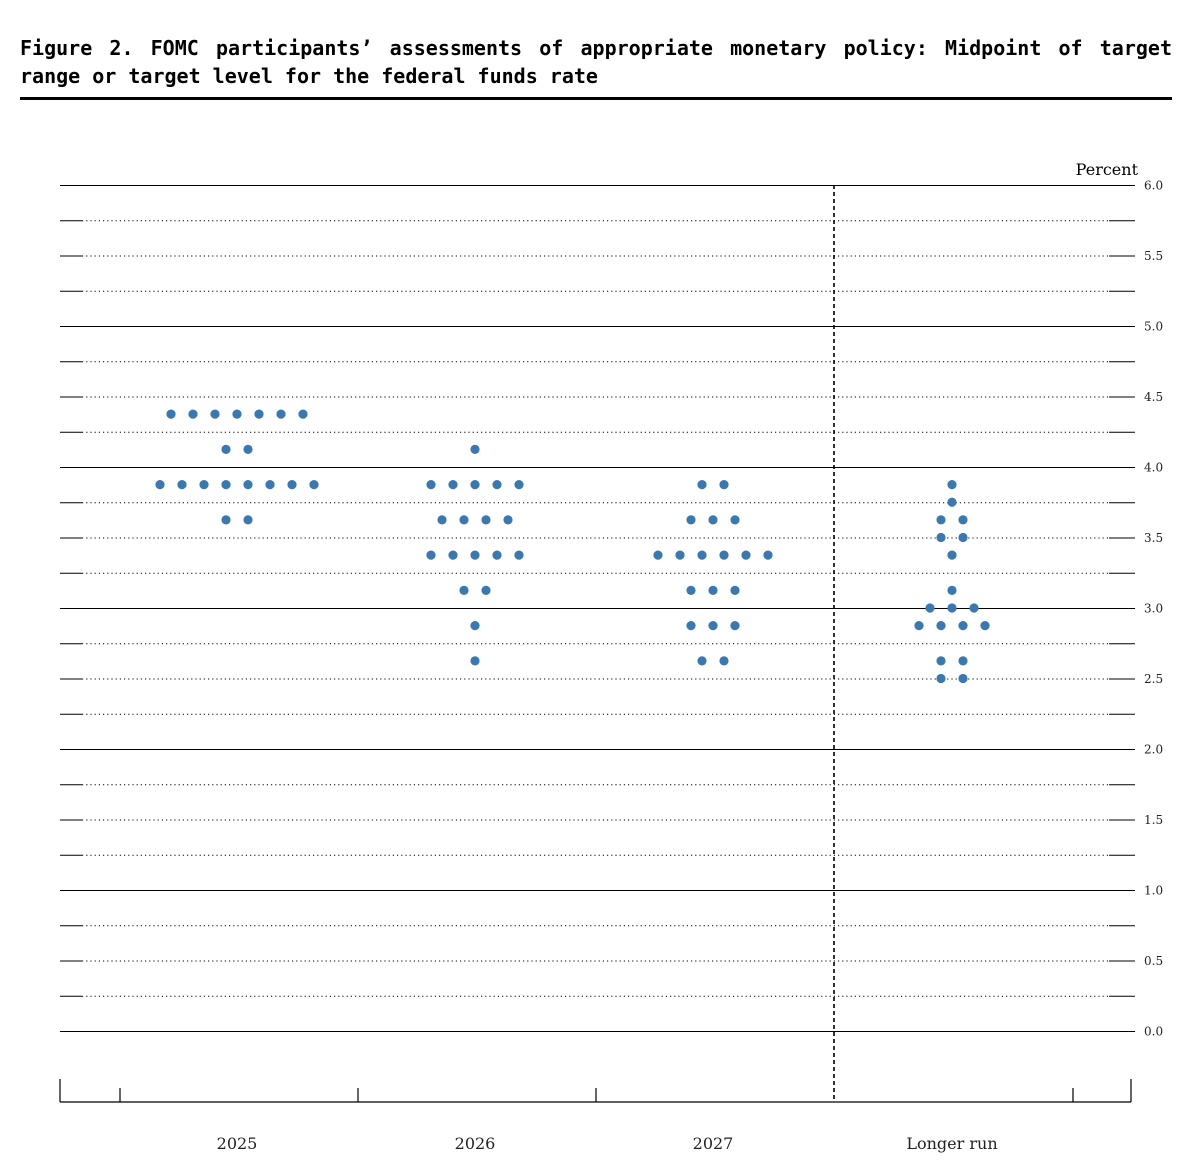 The width and height of the screenshot is (1186, 1170). What do you see at coordinates (1153, 891) in the screenshot?
I see `y-tick-label: 1.0` at bounding box center [1153, 891].